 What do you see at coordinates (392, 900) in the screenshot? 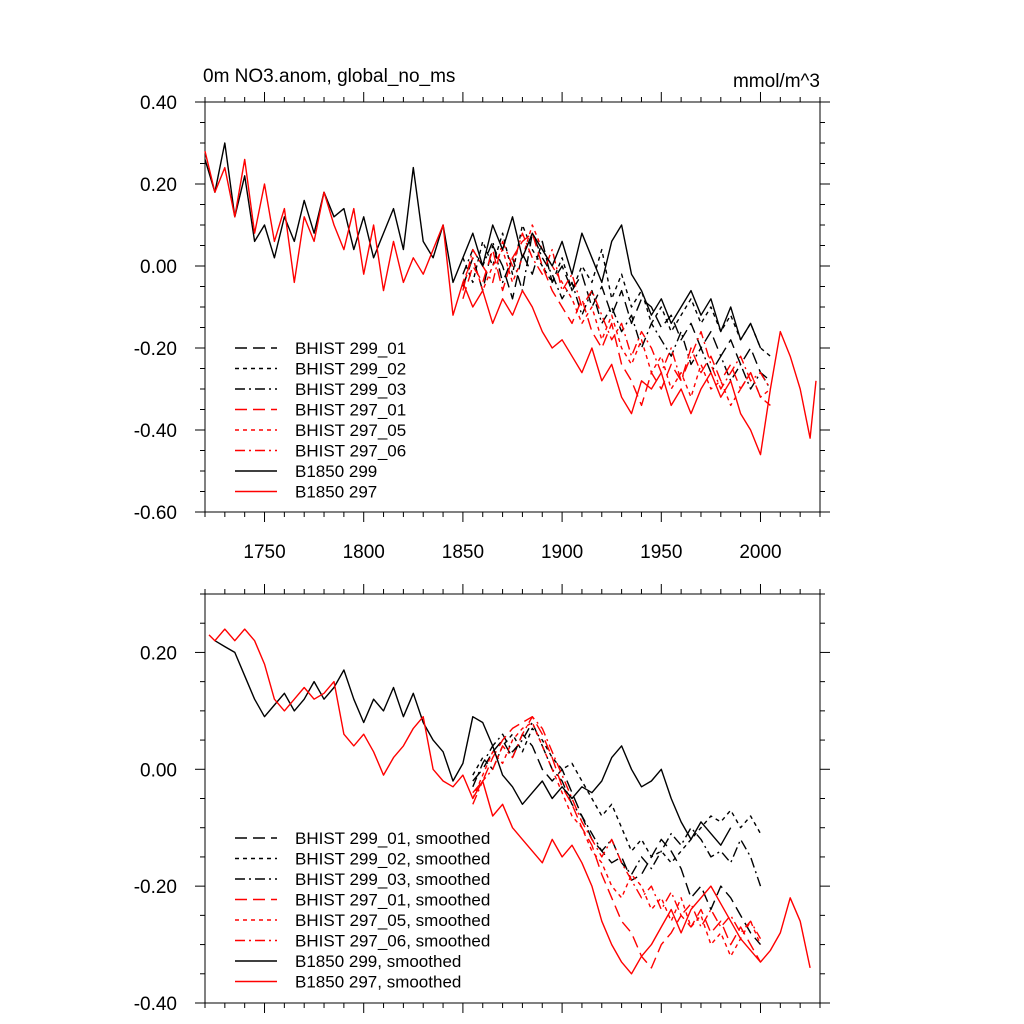
I see `legend-label: BHIST 297_01, smoothed` at bounding box center [392, 900].